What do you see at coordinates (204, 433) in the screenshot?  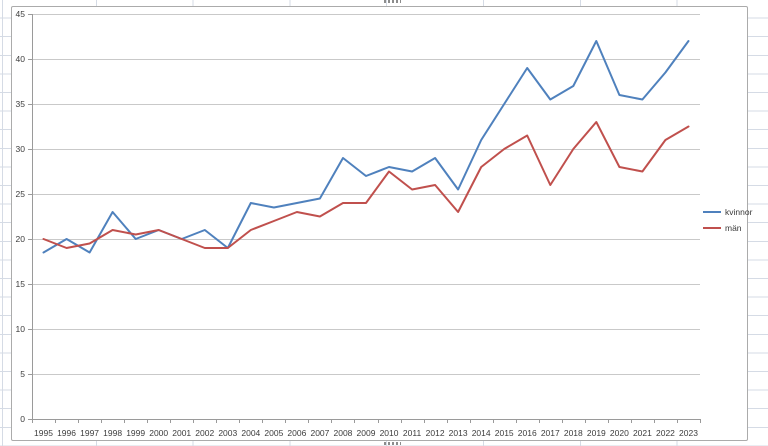 I see `svg-text: 2002` at bounding box center [204, 433].